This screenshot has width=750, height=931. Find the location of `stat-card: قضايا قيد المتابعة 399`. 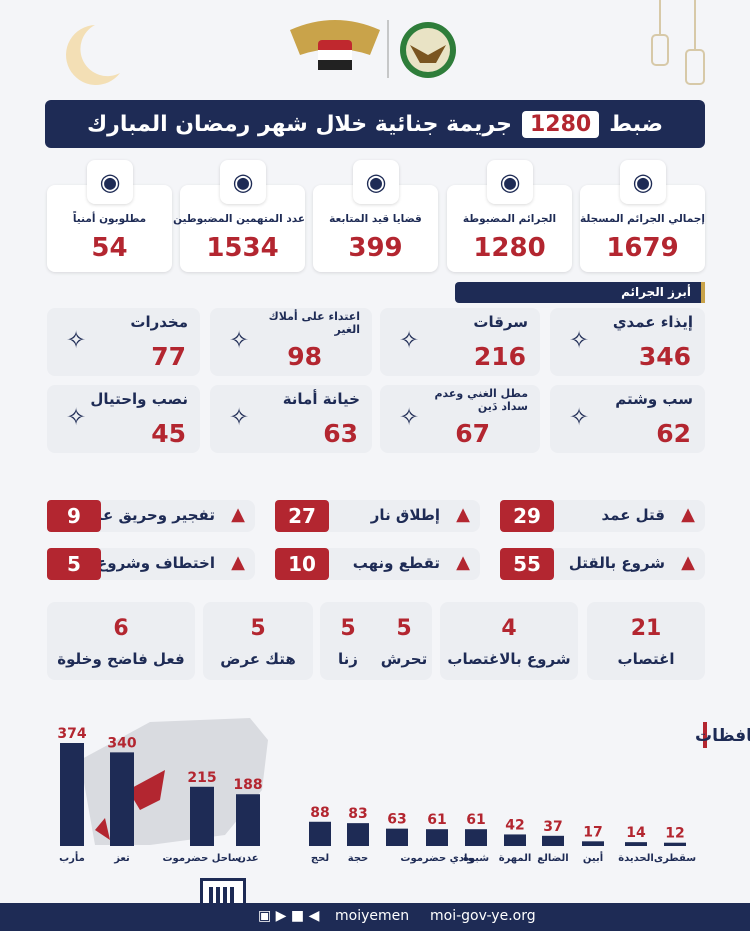

stat-card: قضايا قيد المتابعة 399 is located at coordinates (375, 228).